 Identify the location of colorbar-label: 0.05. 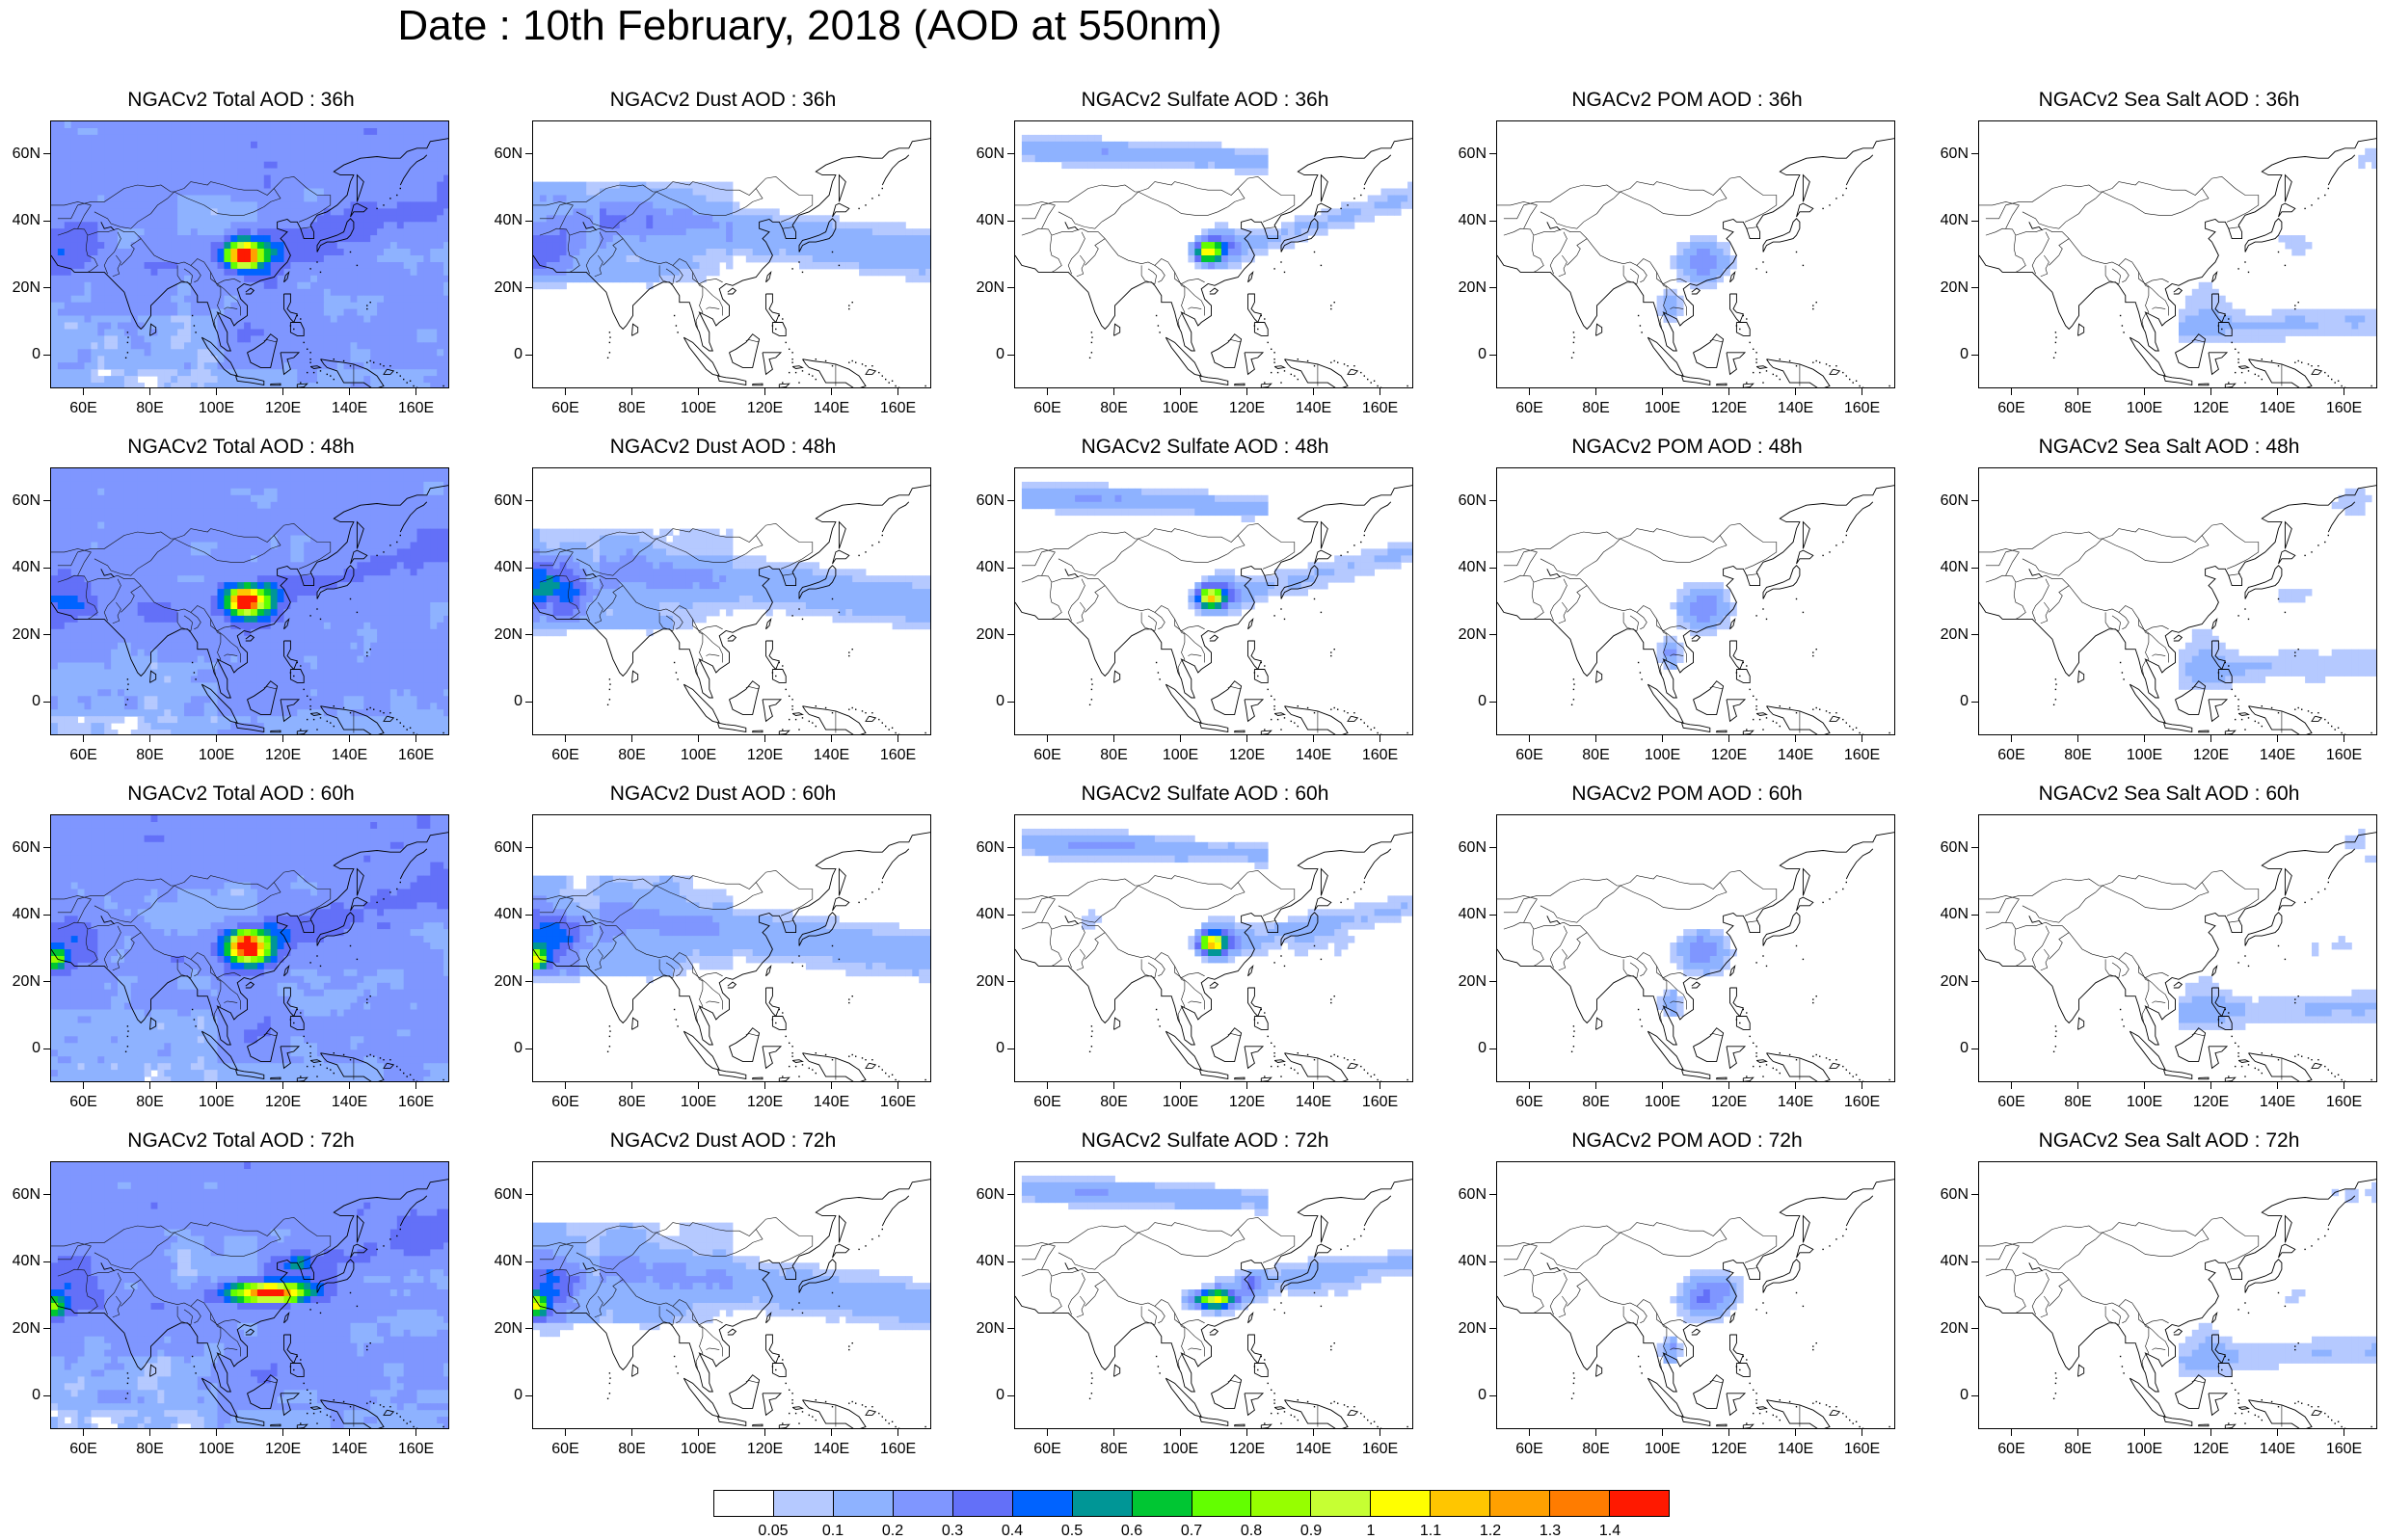
(773, 1532).